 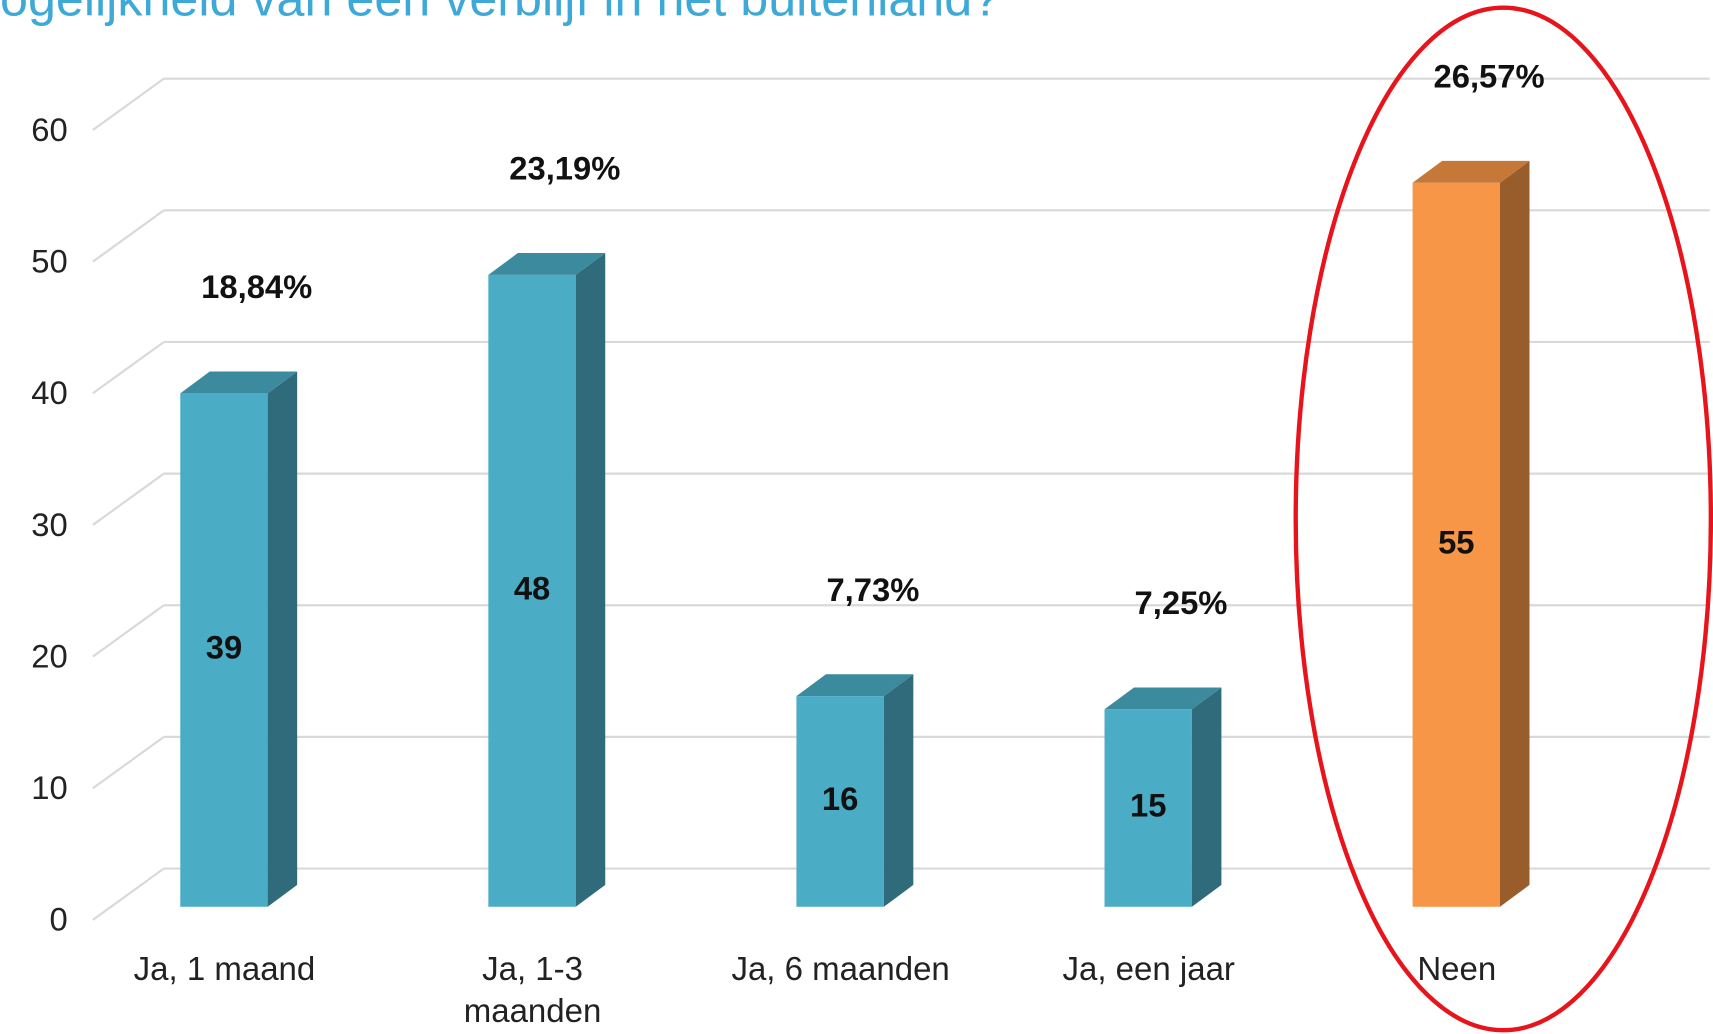 I want to click on y-tick-label: 50, so click(x=49, y=260).